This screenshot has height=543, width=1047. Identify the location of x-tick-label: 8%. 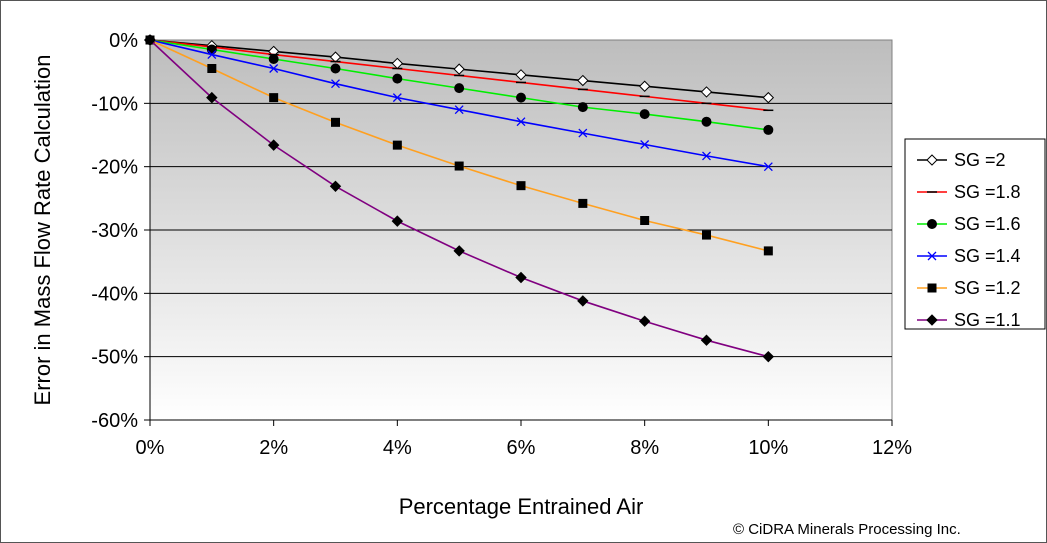
(644, 448).